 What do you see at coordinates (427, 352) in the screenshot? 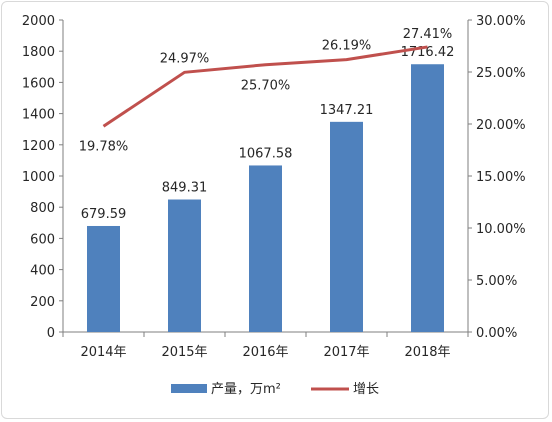
I see `x-axis-tick-label: 2018年` at bounding box center [427, 352].